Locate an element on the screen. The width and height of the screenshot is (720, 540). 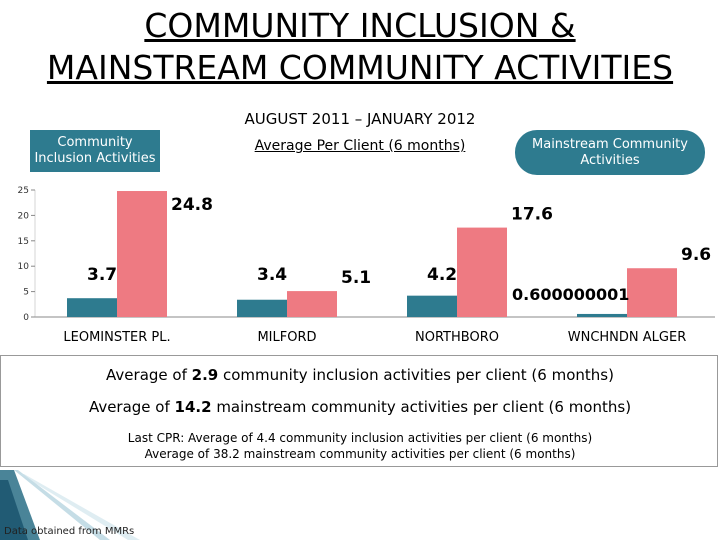
title-line-1: COMMUNITY INCLUSION & is located at coordinates (360, 25).